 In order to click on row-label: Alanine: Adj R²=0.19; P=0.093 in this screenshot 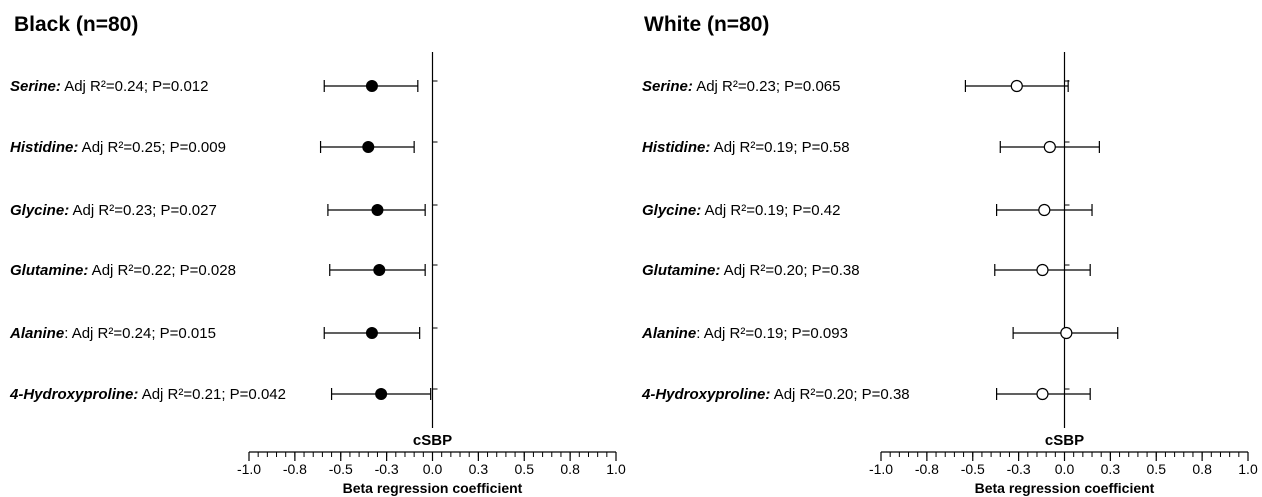, I will do `click(744, 333)`.